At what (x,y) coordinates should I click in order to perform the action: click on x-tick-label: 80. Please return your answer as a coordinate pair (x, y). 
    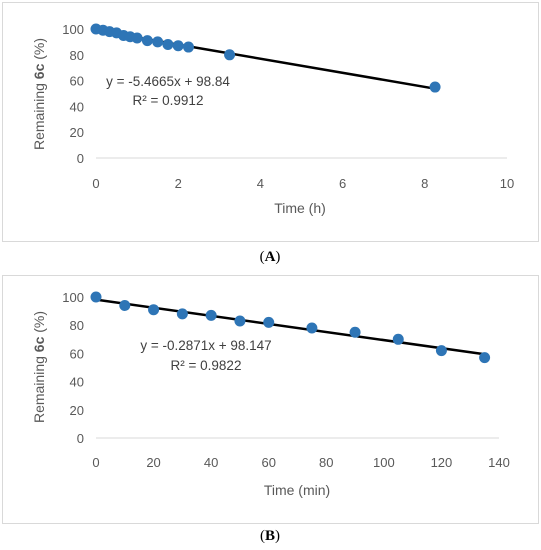
    Looking at the image, I should click on (326, 462).